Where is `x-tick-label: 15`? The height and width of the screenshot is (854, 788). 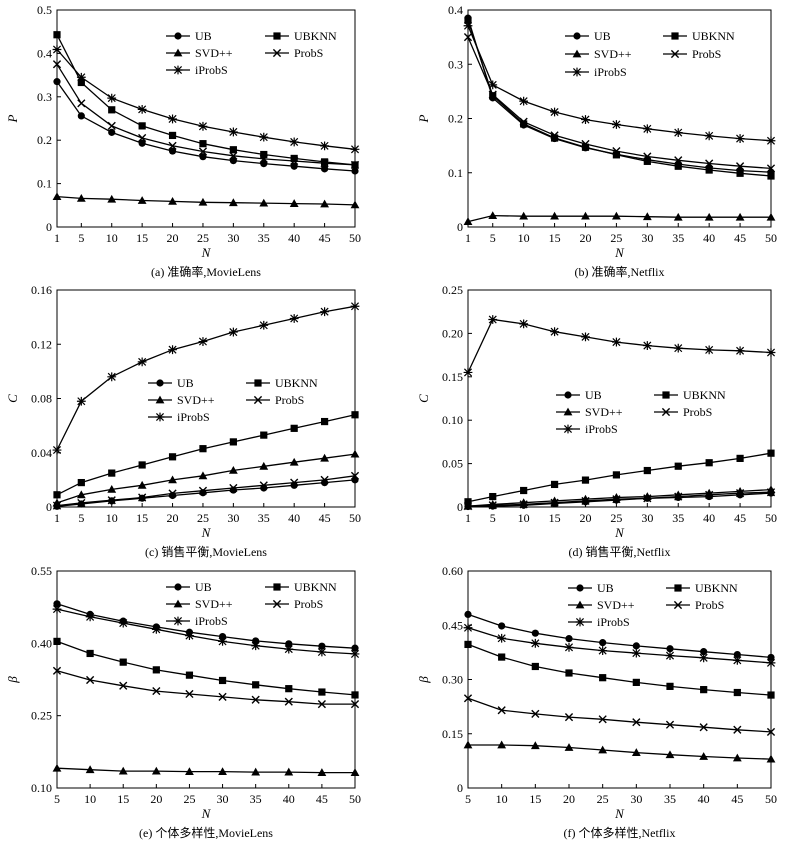 x-tick-label: 15 is located at coordinates (555, 518).